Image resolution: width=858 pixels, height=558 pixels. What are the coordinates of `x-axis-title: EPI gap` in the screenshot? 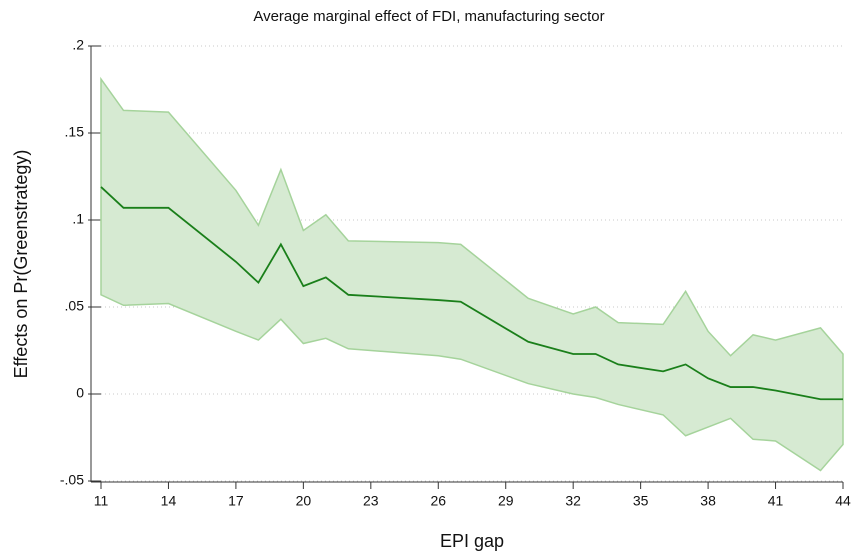 It's located at (472, 541).